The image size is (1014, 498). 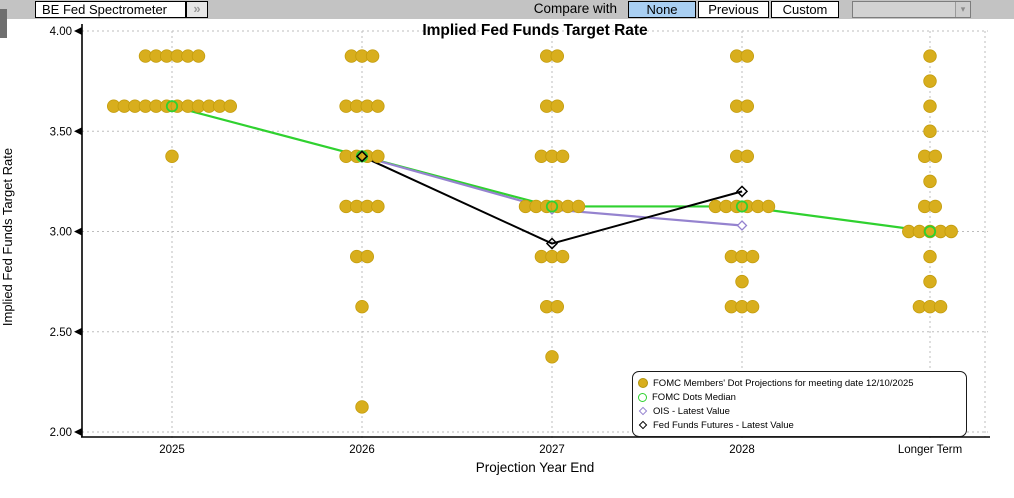 What do you see at coordinates (723, 425) in the screenshot?
I see `legend-item-label: Fed Funds Futures - Latest Value` at bounding box center [723, 425].